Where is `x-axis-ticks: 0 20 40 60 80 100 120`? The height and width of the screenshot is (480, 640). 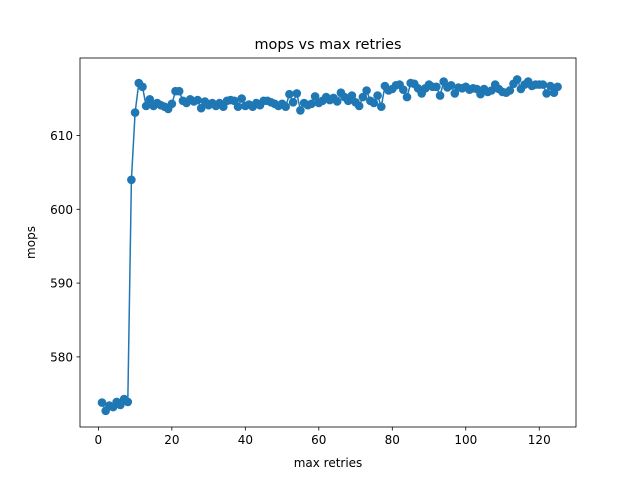
x-axis-ticks: 0 20 40 60 80 100 120 is located at coordinates (323, 437).